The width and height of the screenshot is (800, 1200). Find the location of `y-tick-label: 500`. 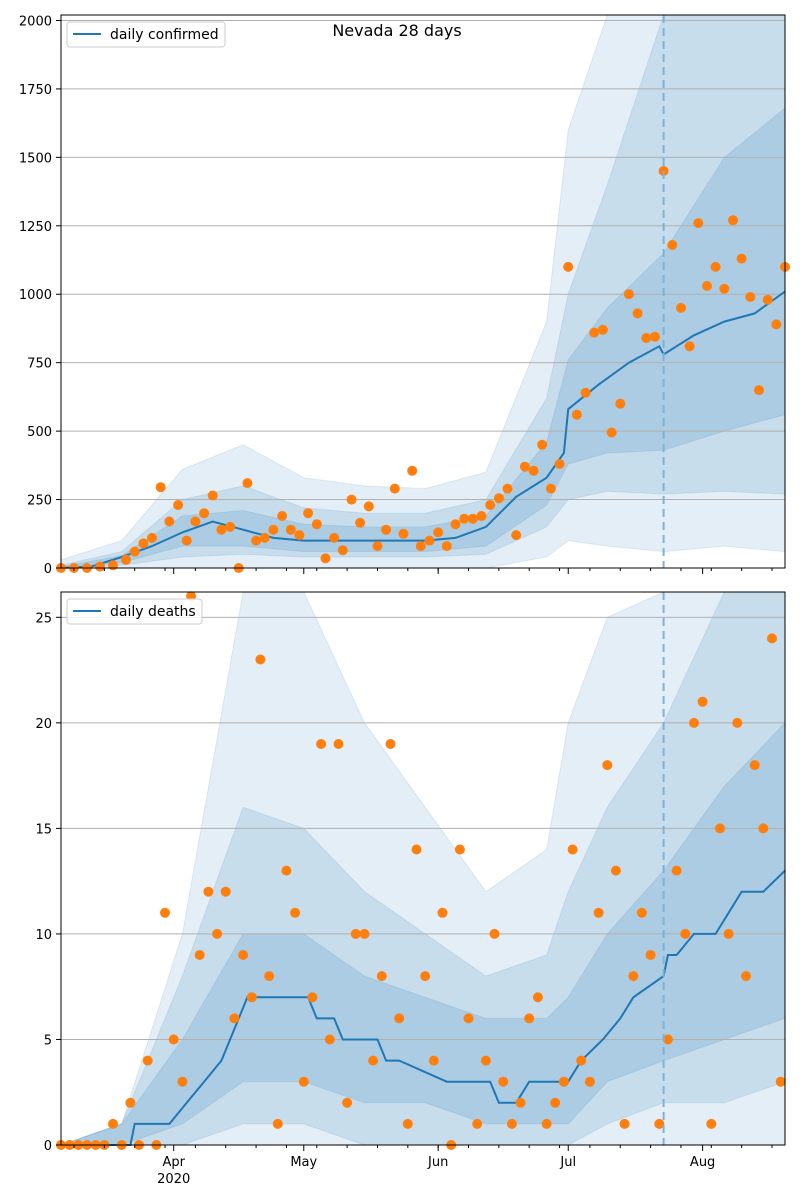

y-tick-label: 500 is located at coordinates (39, 432).